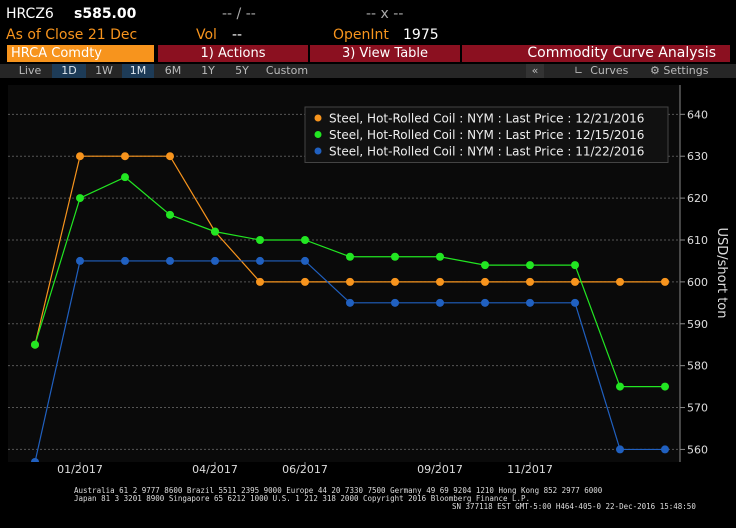 The height and width of the screenshot is (528, 736). What do you see at coordinates (287, 70) in the screenshot?
I see `tab: Custom` at bounding box center [287, 70].